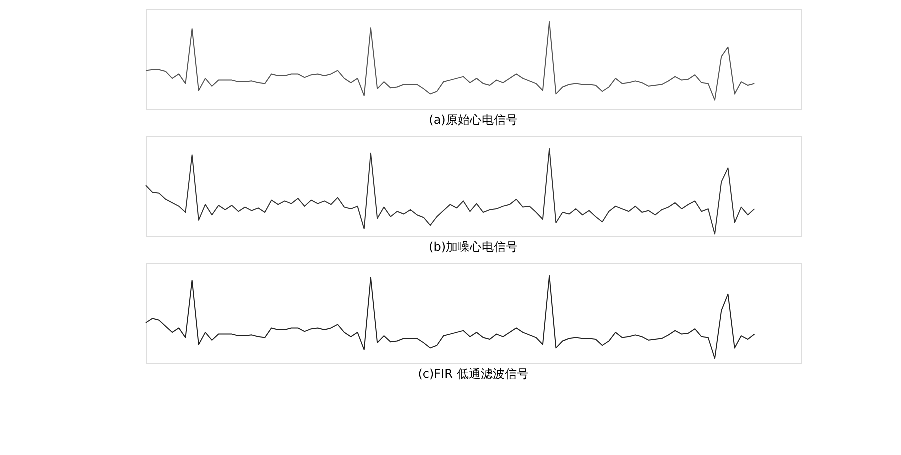  What do you see at coordinates (473, 374) in the screenshot?
I see `text: (c)FIR 低通滤波信号` at bounding box center [473, 374].